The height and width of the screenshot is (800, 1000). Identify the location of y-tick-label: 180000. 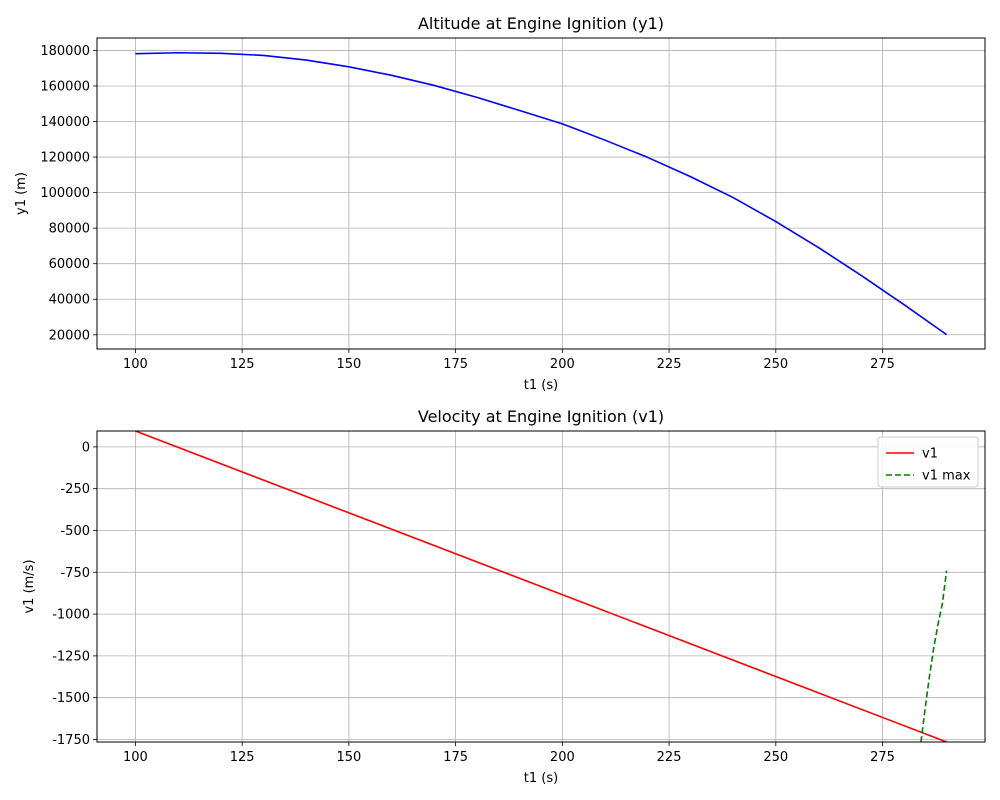
(65, 51).